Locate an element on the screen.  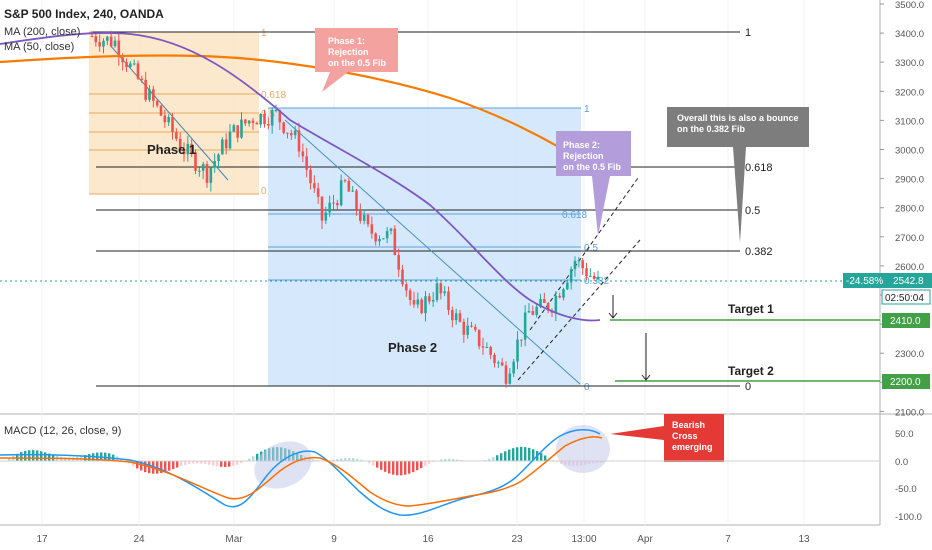
time-axis: 17 24 Mar 9 16 23 13:00 Apr 7 13 is located at coordinates (423, 539).